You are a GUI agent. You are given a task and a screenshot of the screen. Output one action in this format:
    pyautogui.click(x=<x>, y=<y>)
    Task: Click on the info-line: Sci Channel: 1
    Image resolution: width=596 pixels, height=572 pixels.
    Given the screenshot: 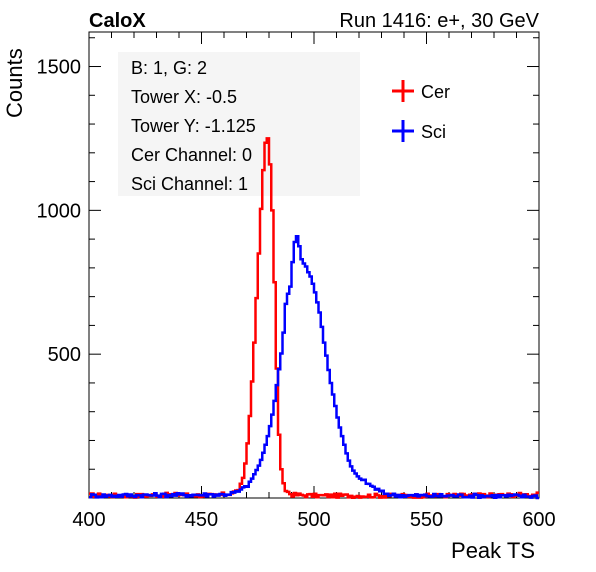 What is the action you would take?
    pyautogui.click(x=189, y=184)
    